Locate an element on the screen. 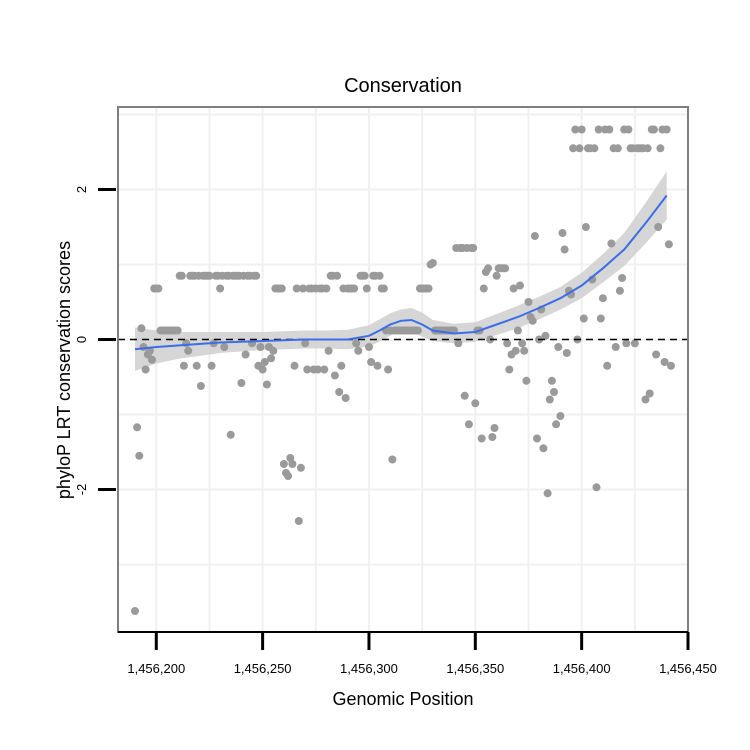  x-tick-label: 1,456,400 is located at coordinates (582, 668).